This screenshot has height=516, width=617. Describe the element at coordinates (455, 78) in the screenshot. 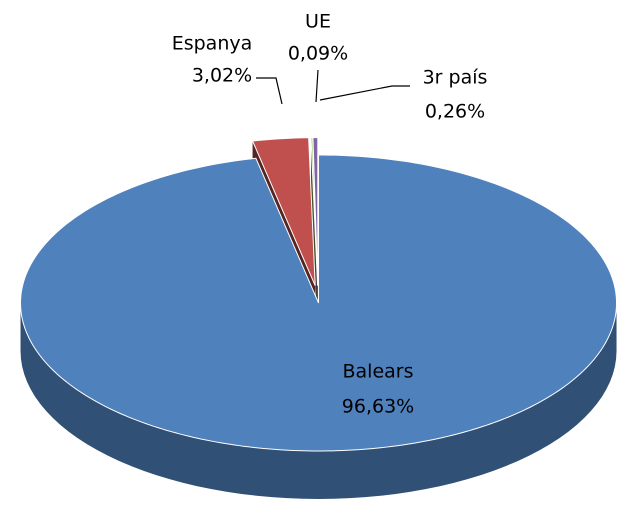

I see `category-label: 3r país` at that location.